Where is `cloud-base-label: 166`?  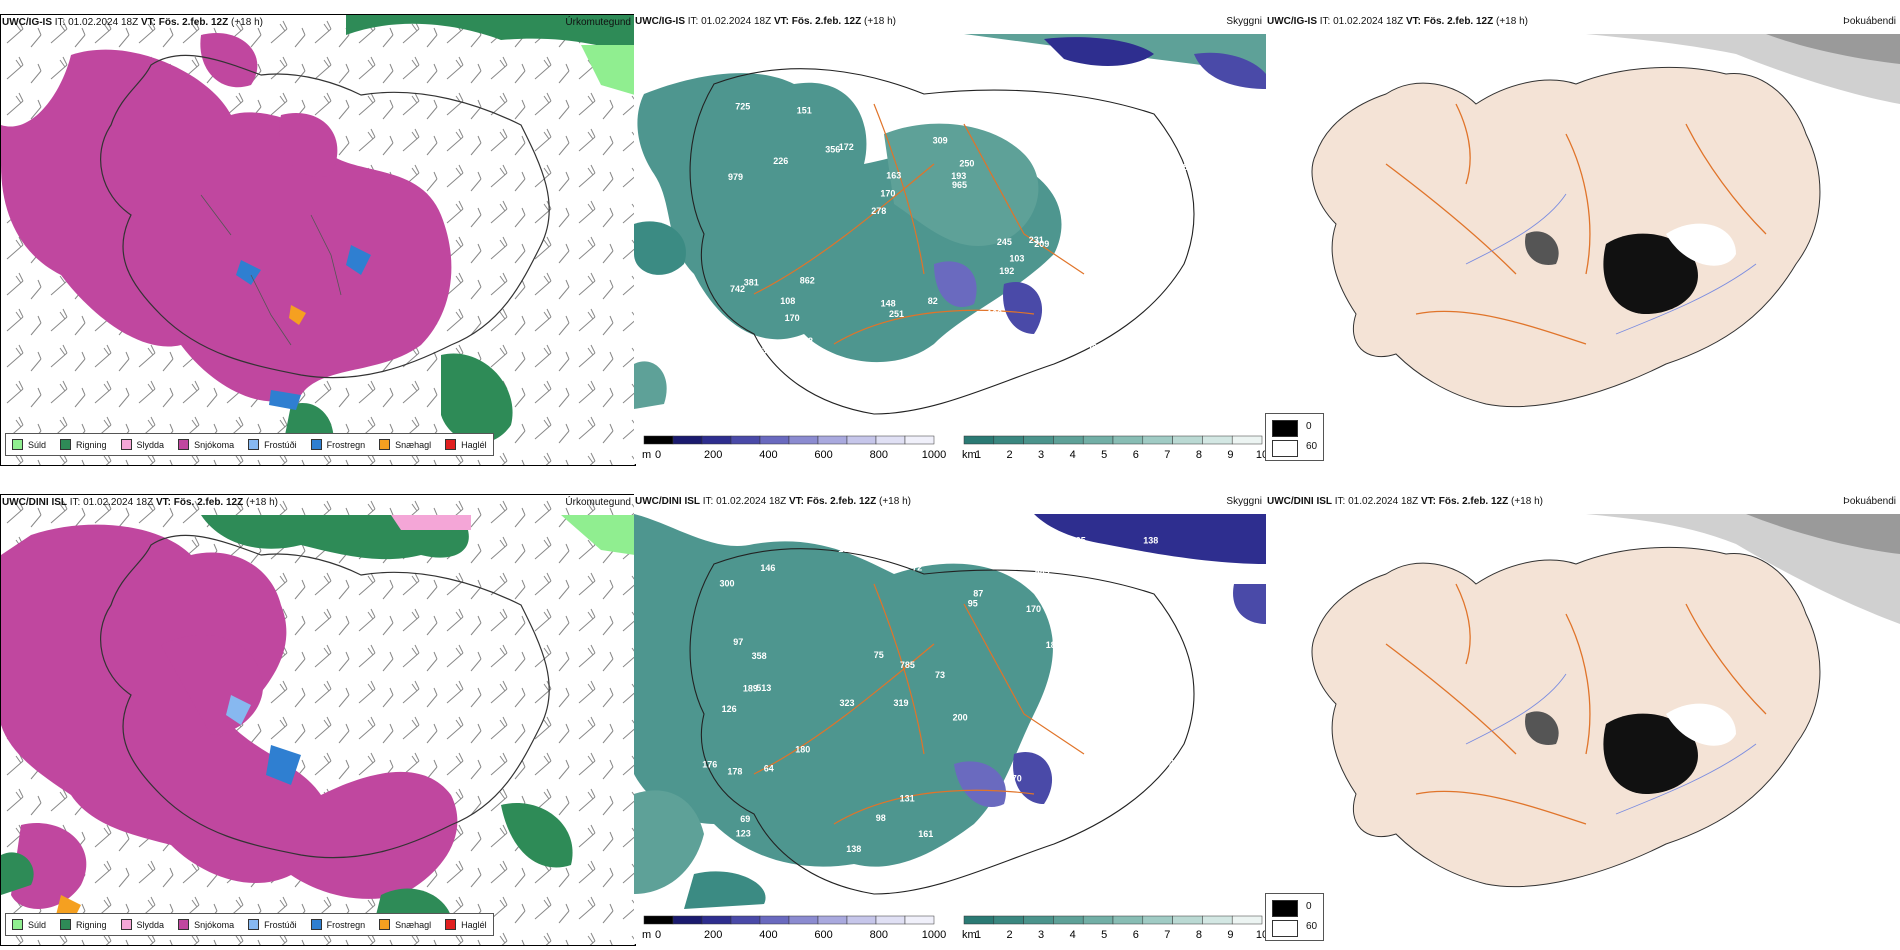
cloud-base-label: 166 is located at coordinates (994, 313).